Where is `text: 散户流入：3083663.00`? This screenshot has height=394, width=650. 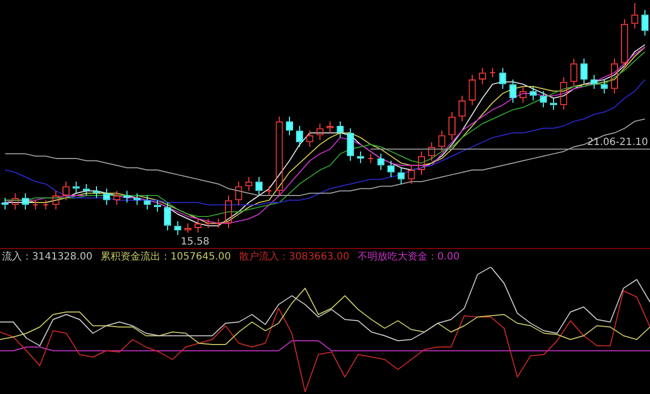 text: 散户流入：3083663.00 is located at coordinates (294, 256).